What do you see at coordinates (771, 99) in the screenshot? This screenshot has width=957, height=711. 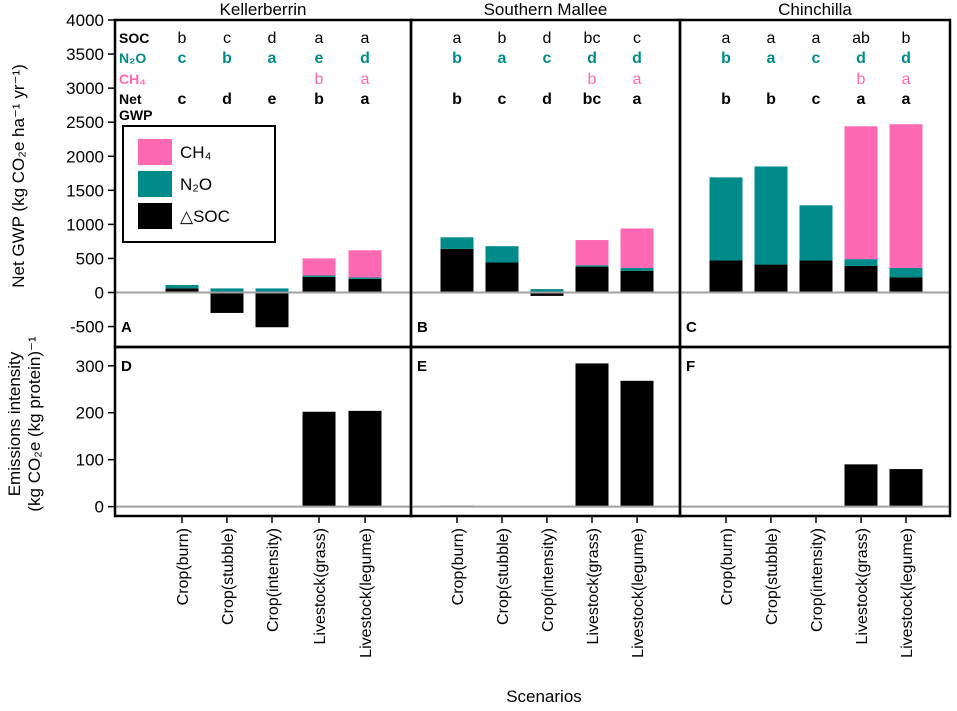 I see `letter-net-chinchilla-crop-stubble: b` at bounding box center [771, 99].